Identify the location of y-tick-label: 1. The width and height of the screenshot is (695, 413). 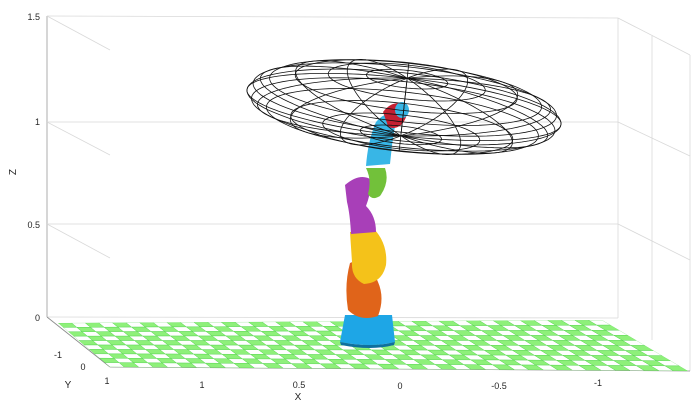
(106, 381).